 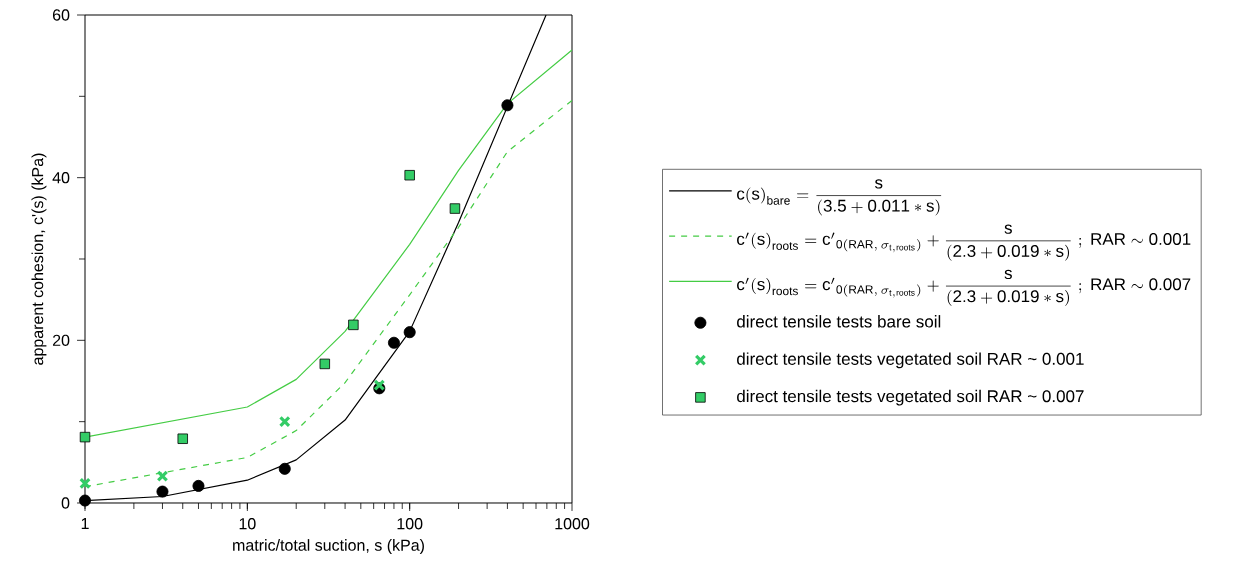 What do you see at coordinates (61, 178) in the screenshot?
I see `y-tick-label: 40` at bounding box center [61, 178].